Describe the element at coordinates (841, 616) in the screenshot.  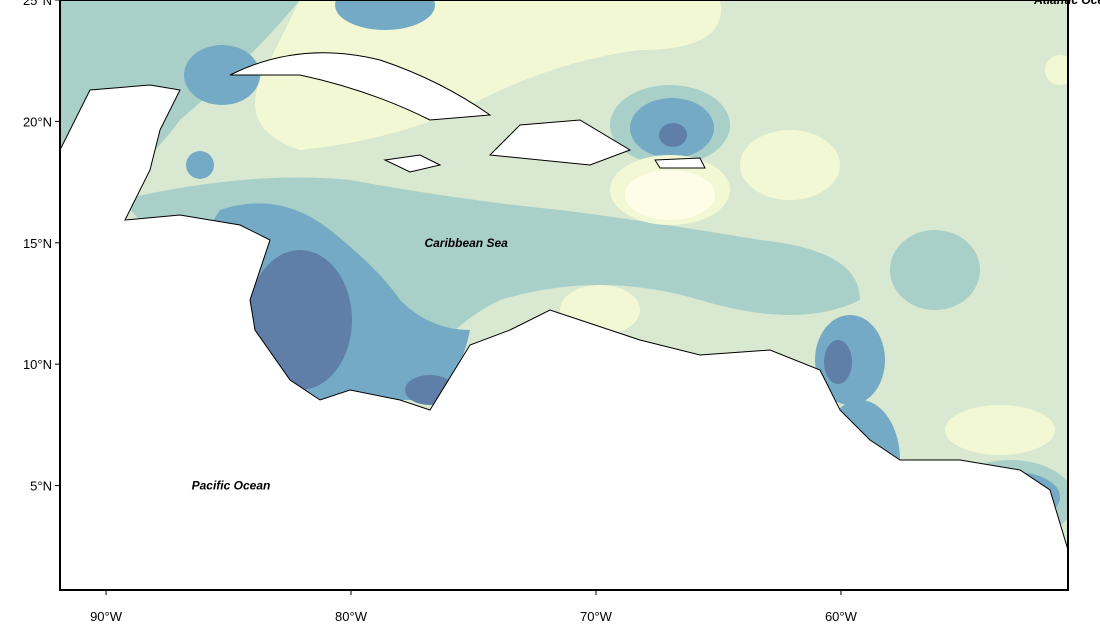
I see `x-tick-label: 60°W` at that location.